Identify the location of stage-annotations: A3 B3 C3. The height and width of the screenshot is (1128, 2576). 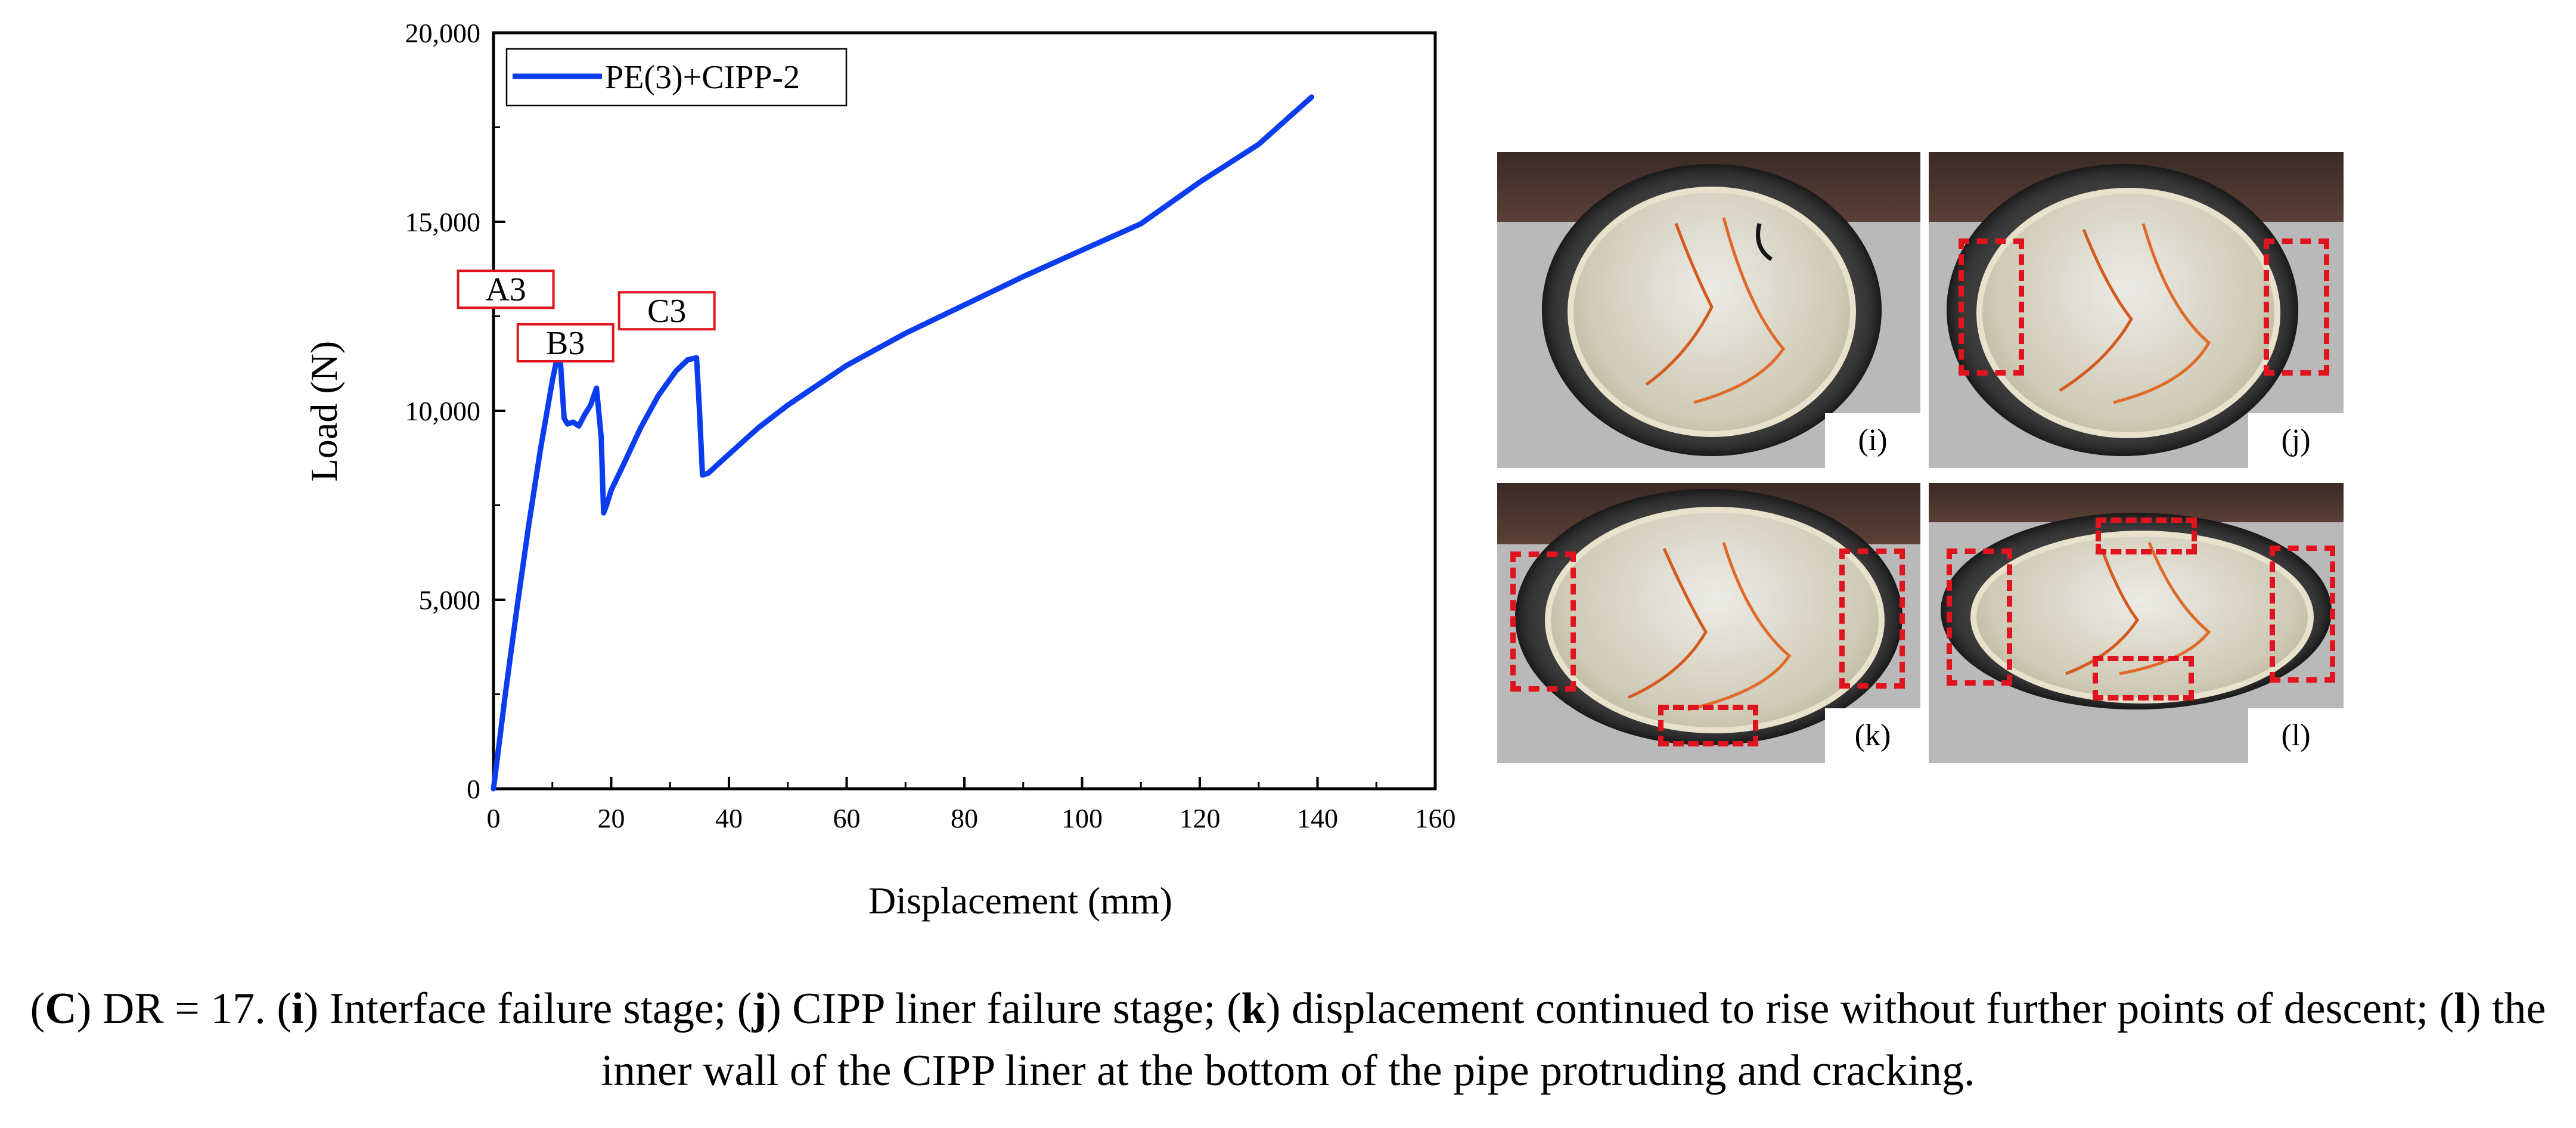
(587, 315).